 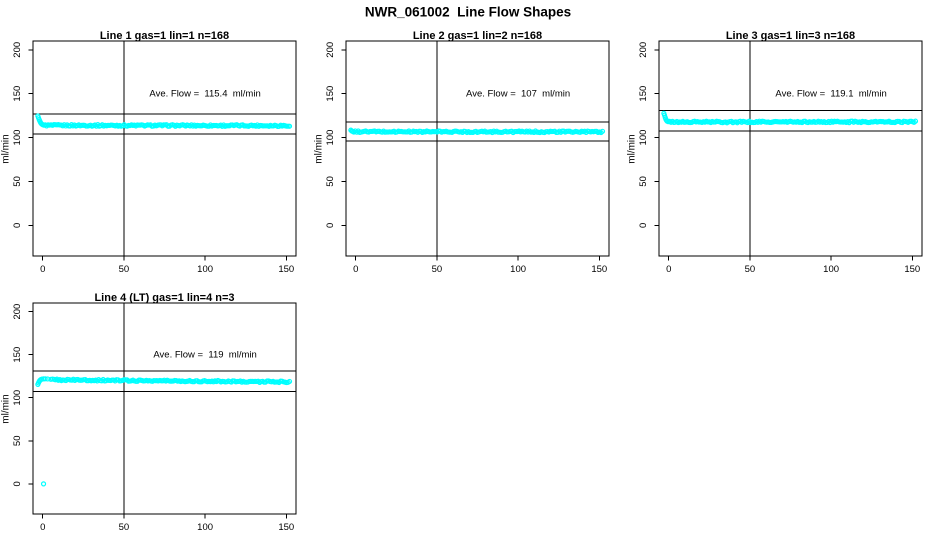 I want to click on plot-title: Line 1 gas=1 lin=1 n=168, so click(x=164, y=36).